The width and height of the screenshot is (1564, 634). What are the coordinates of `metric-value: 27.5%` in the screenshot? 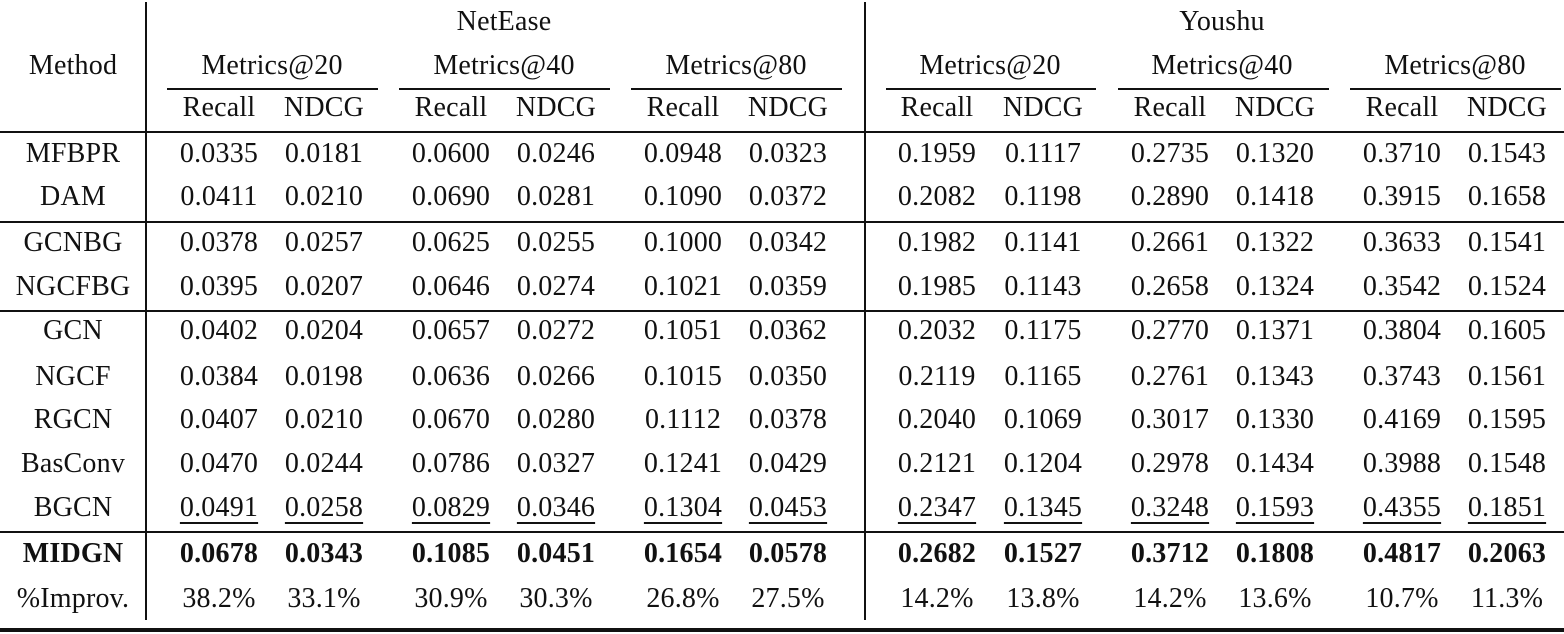 It's located at (788, 598).